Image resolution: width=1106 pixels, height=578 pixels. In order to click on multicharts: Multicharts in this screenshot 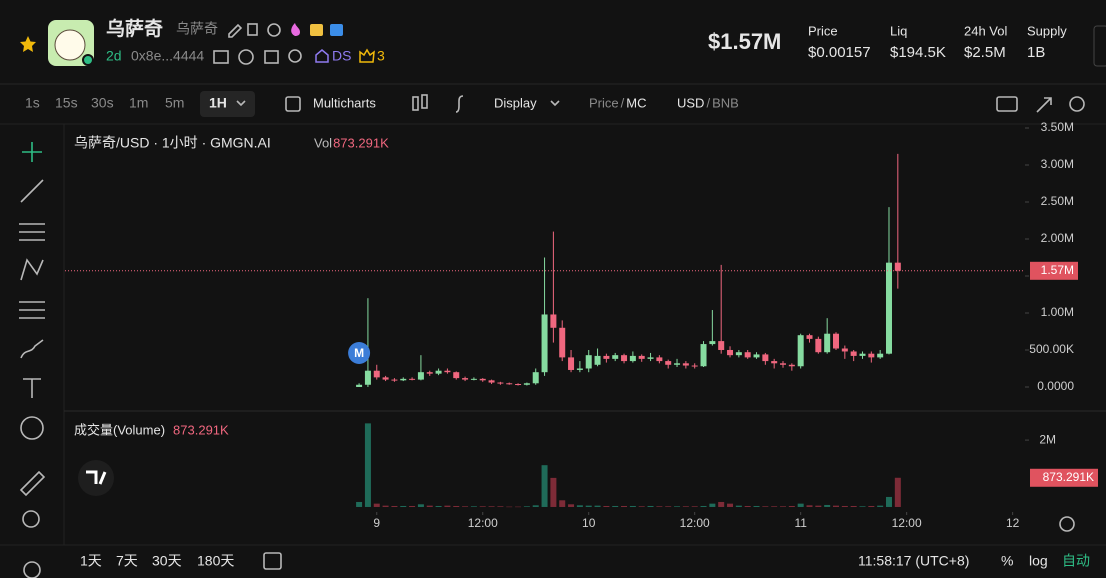, I will do `click(344, 102)`.